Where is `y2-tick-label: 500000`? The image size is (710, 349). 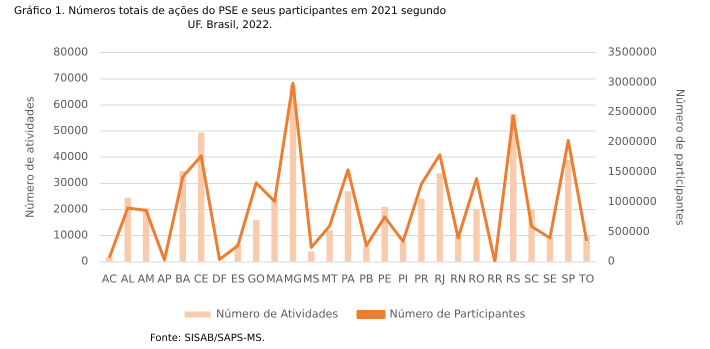 y2-tick-label: 500000 is located at coordinates (629, 231).